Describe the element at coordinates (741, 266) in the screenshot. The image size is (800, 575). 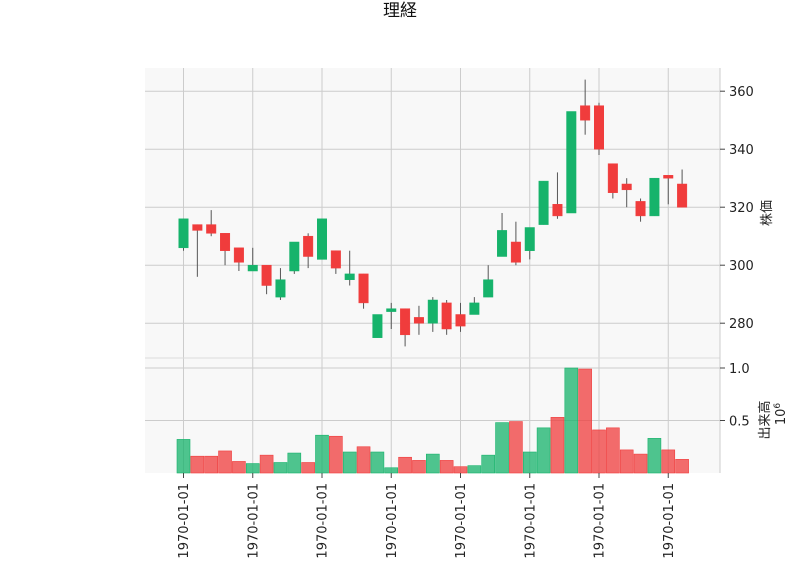
I see `price-tick-label: 300` at that location.